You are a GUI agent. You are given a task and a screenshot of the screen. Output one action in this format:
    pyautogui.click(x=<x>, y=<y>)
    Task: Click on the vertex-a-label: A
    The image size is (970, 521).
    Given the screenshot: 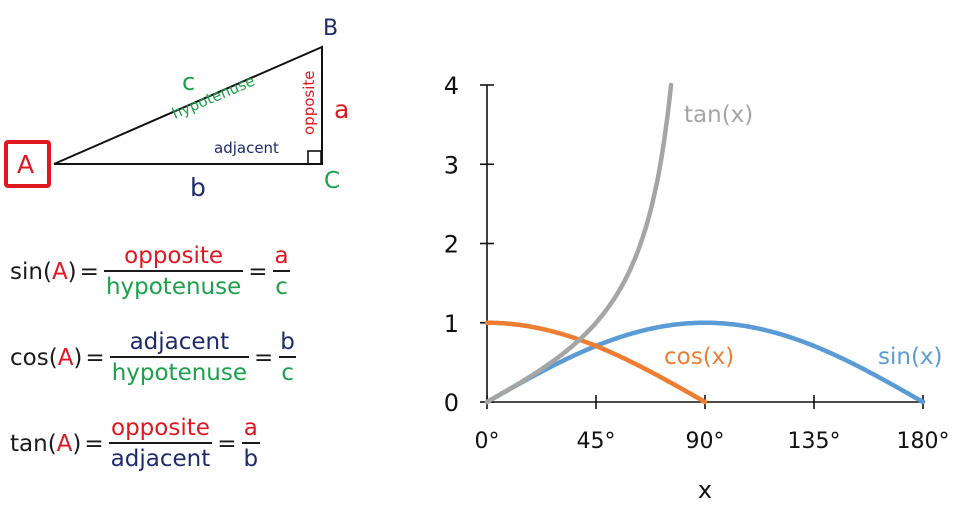 What is the action you would take?
    pyautogui.click(x=26, y=164)
    